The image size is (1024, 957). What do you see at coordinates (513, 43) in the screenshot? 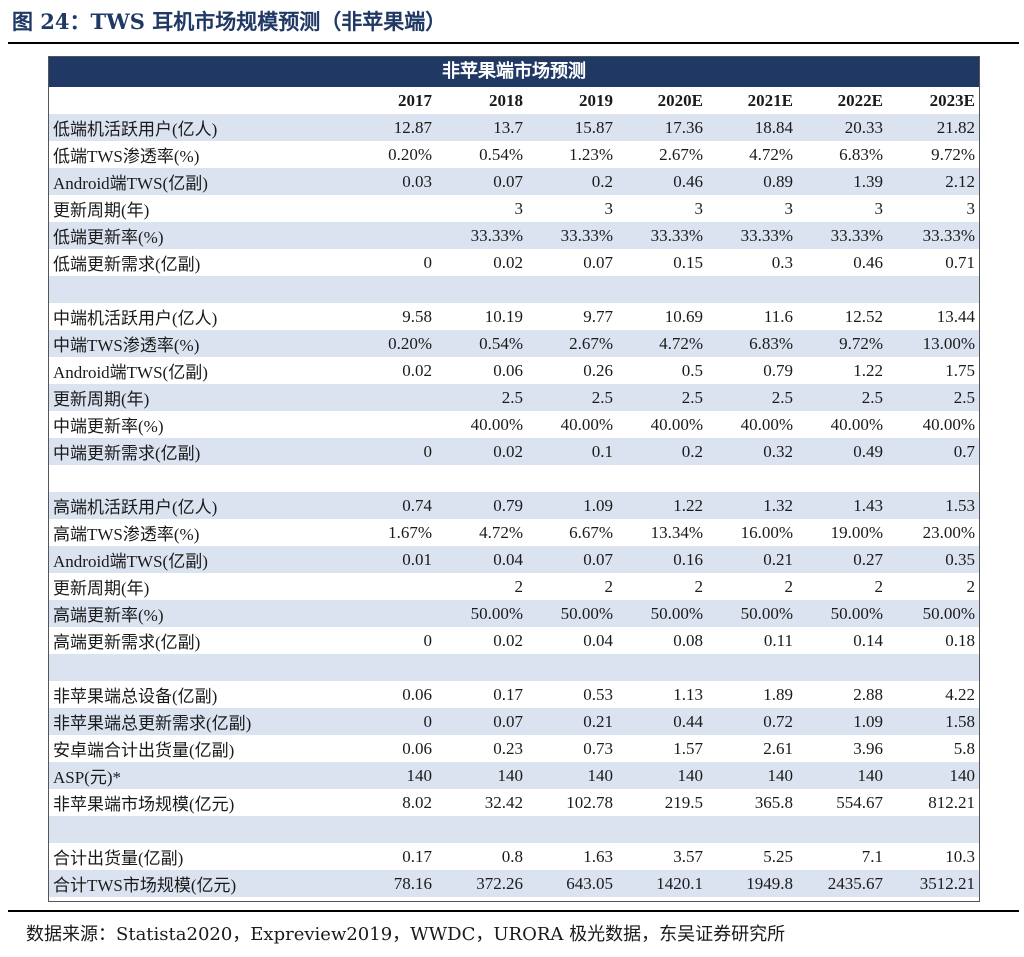
I see `top-rule` at bounding box center [513, 43].